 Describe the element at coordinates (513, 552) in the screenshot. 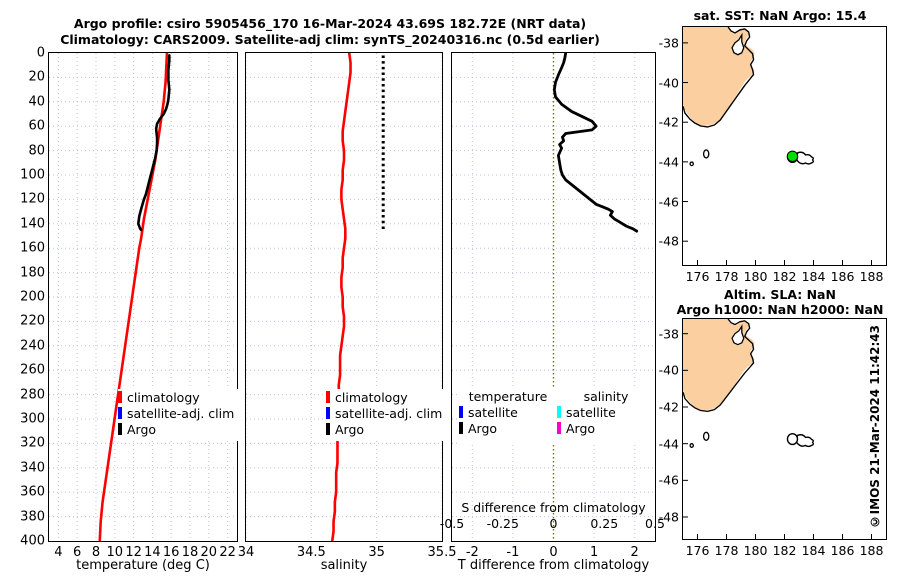

I see `xtick-tdiff-m1: -1` at that location.